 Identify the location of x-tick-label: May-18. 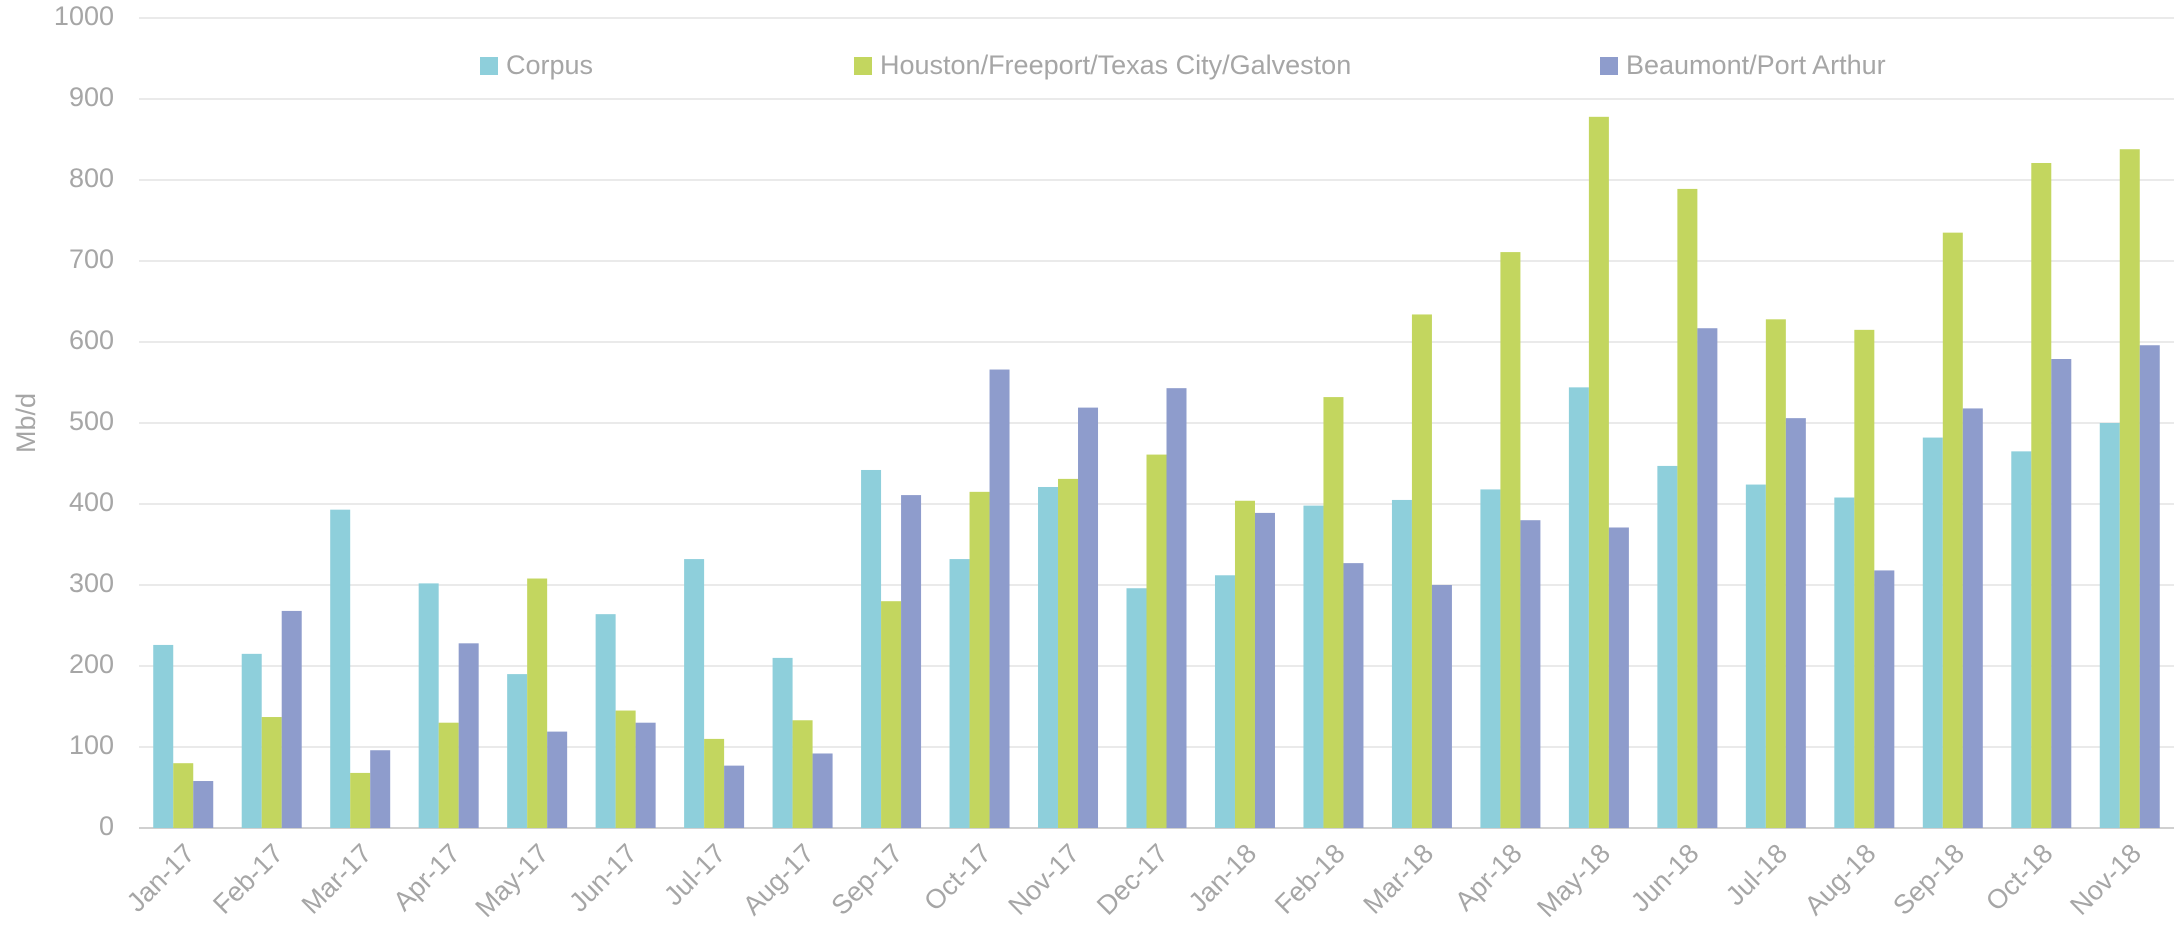
(1573, 880).